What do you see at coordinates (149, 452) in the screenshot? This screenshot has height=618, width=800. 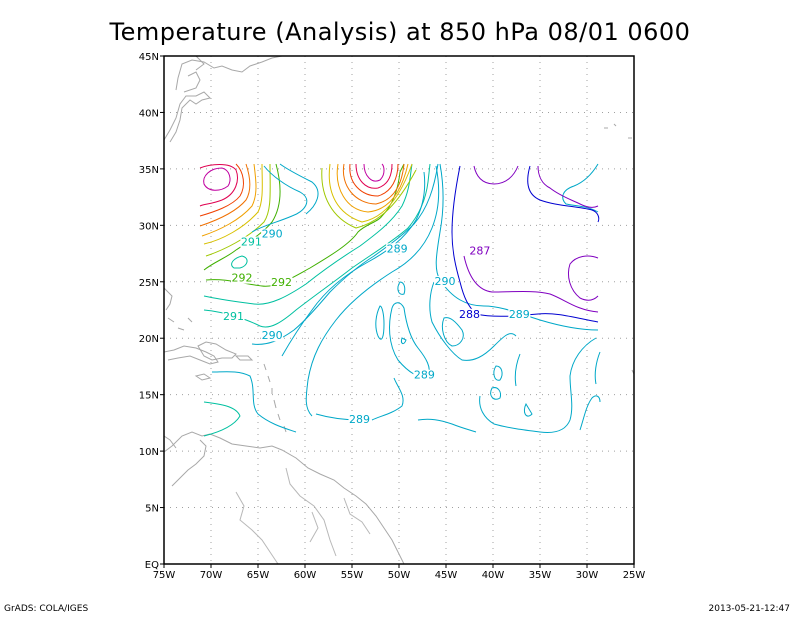 I see `lat-tick-label: 10N` at bounding box center [149, 452].